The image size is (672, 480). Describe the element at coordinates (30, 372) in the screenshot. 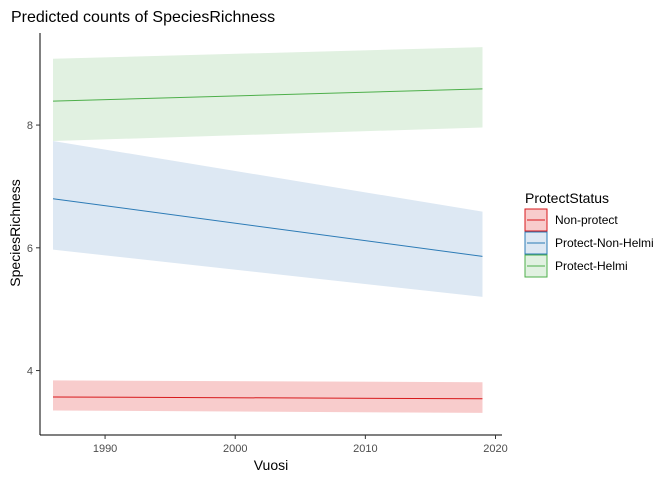

I see `y-tick-label: 4` at that location.